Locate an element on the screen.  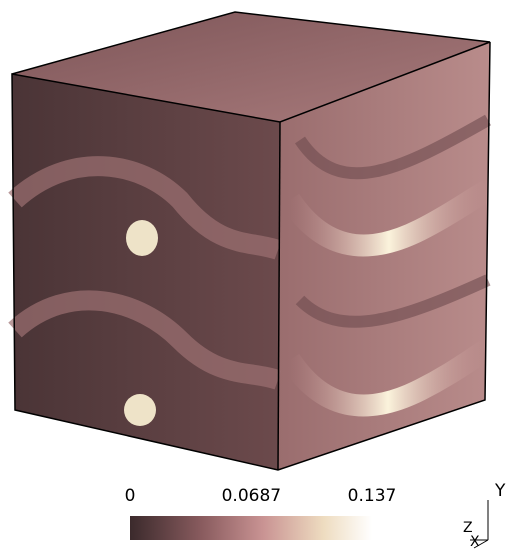
axis-triad: Y Z X is located at coordinates (484, 515).